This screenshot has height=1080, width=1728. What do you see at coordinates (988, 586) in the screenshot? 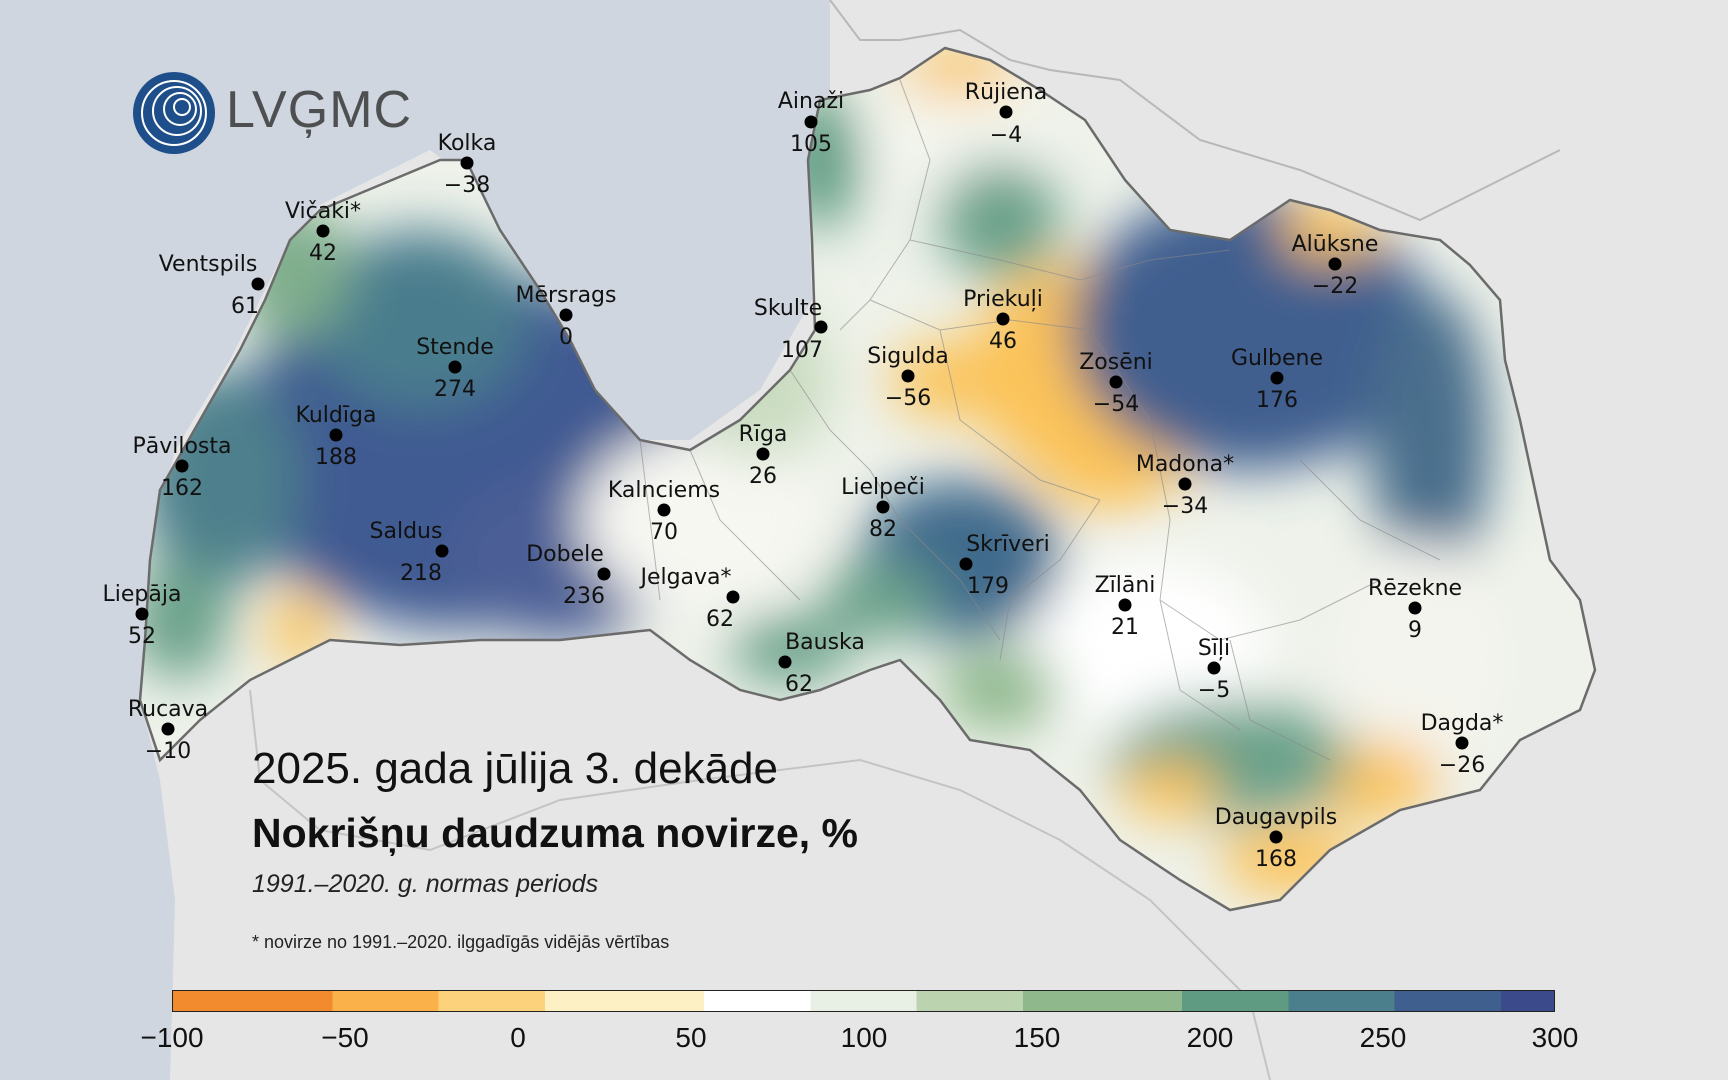
I see `station-value: 179` at bounding box center [988, 586].